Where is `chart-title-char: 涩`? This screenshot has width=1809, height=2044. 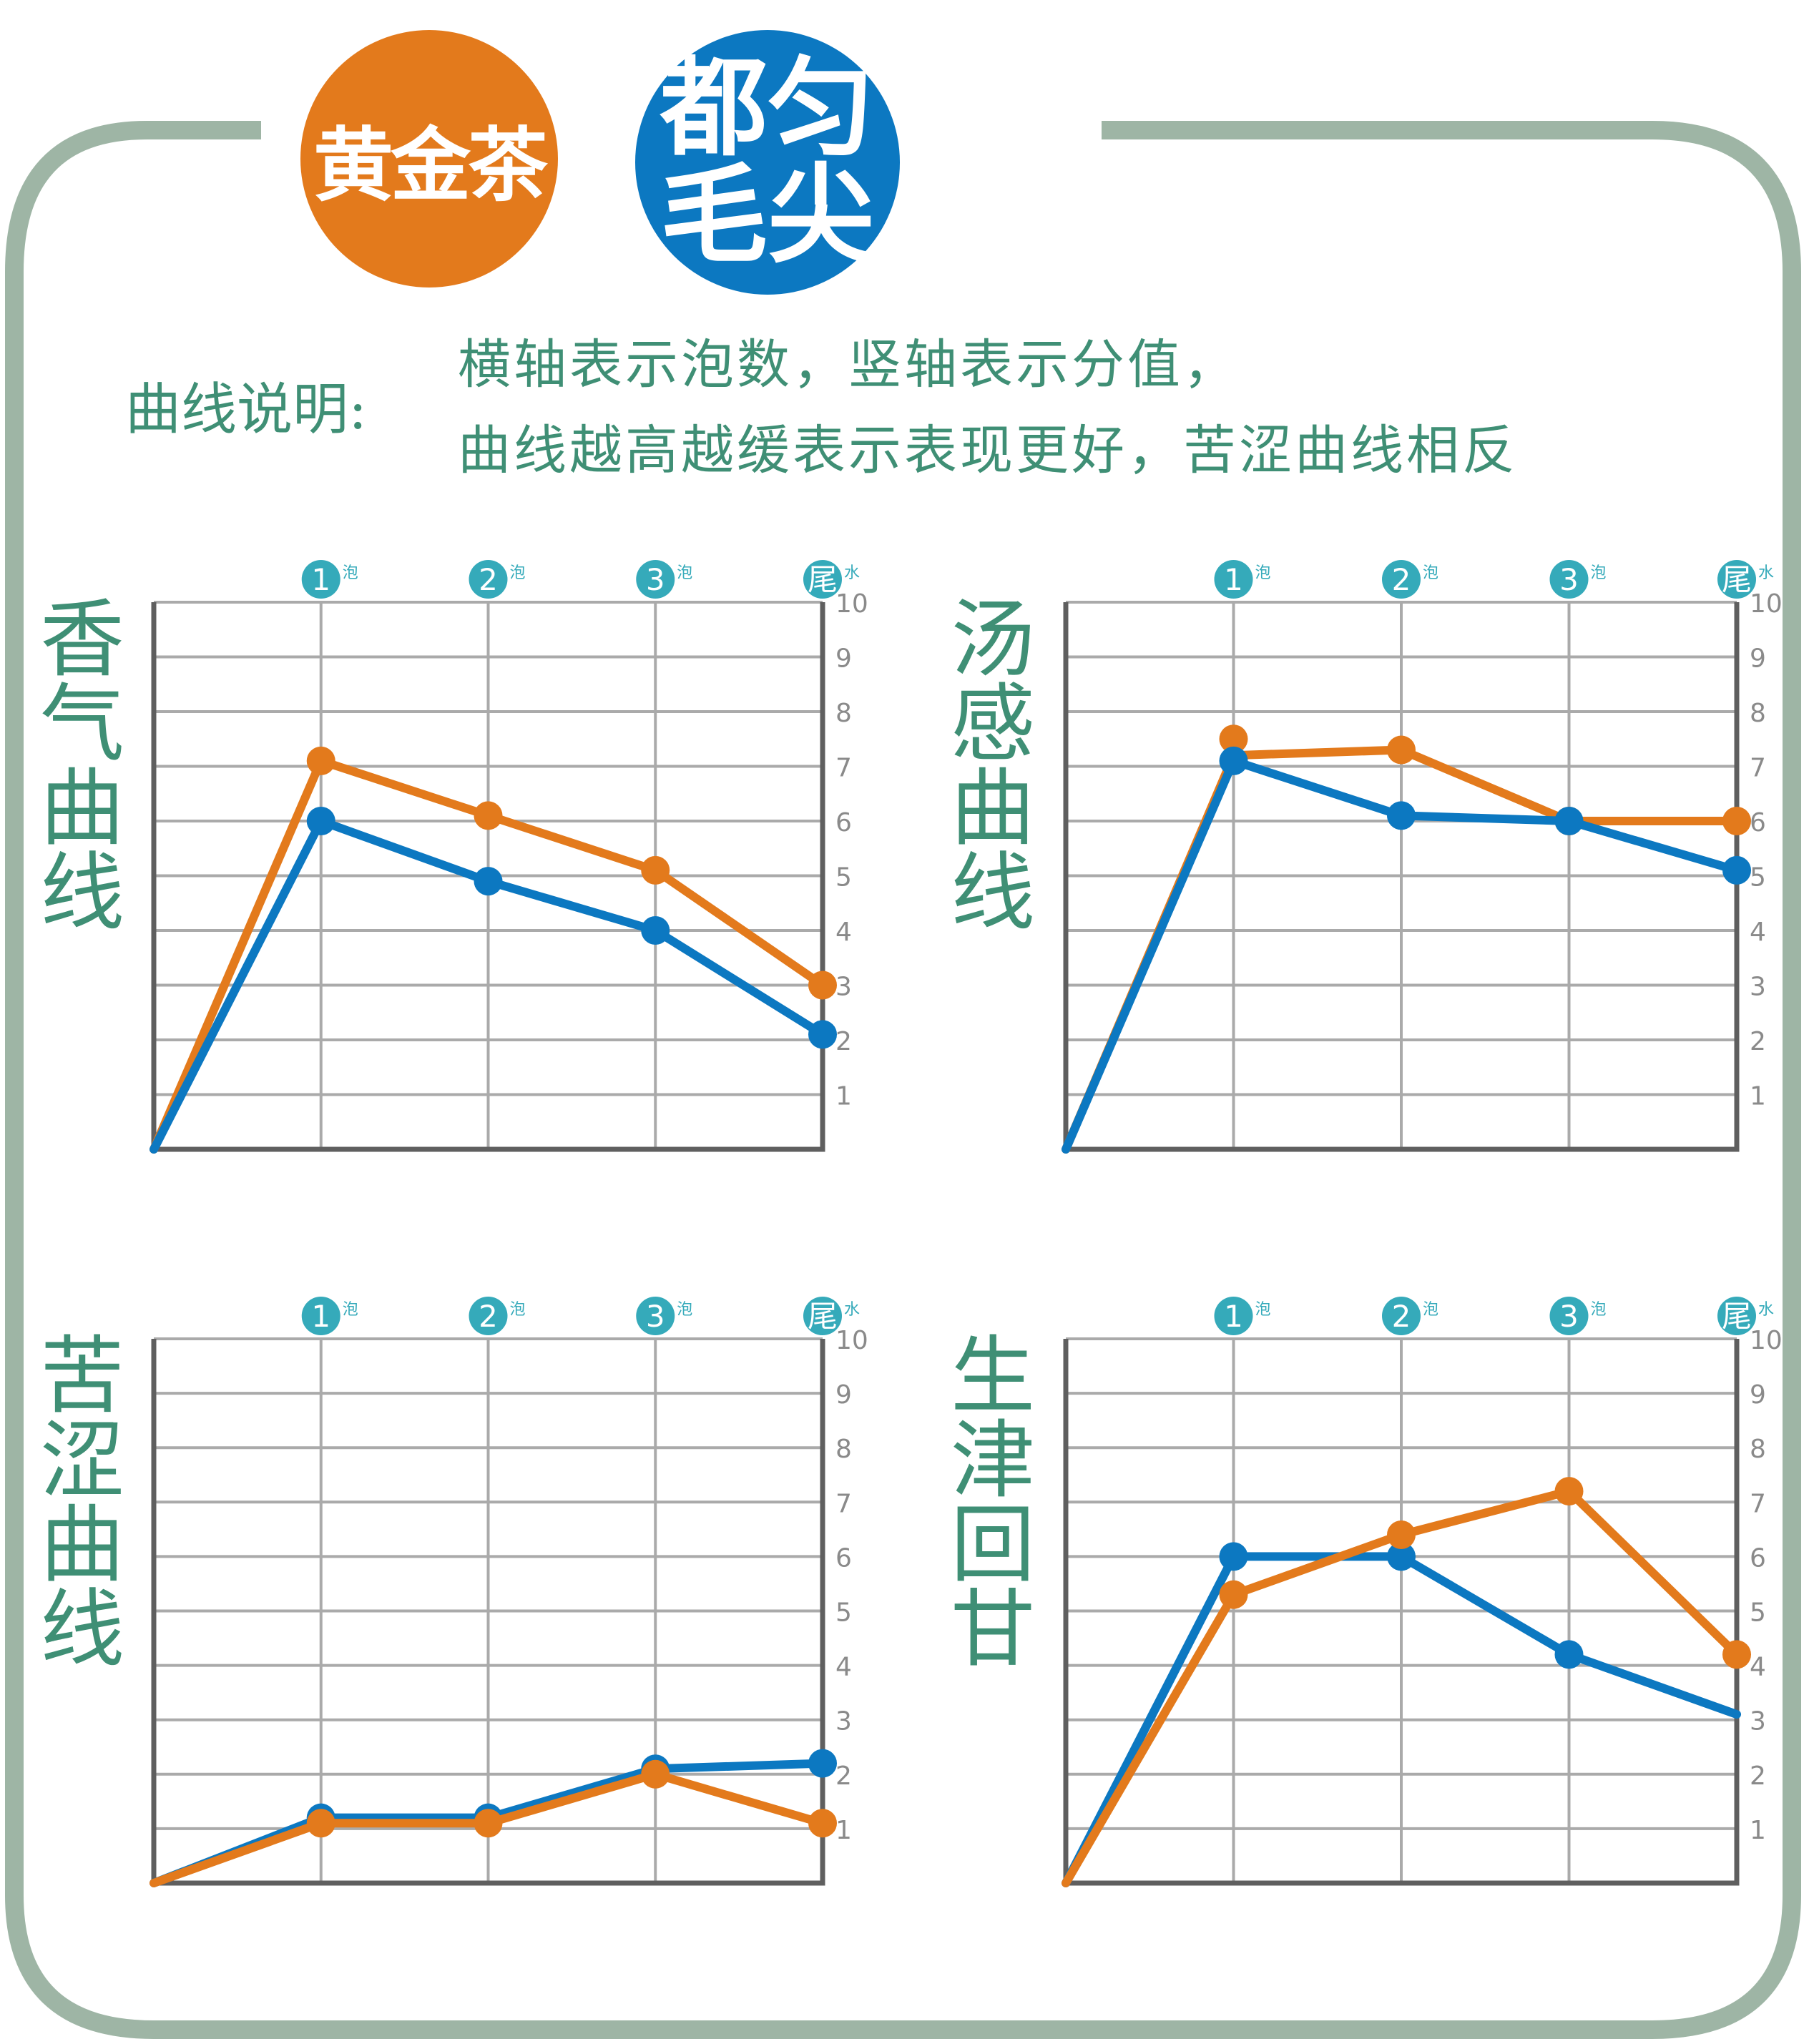
chart-title-char: 涩 is located at coordinates (81, 1460).